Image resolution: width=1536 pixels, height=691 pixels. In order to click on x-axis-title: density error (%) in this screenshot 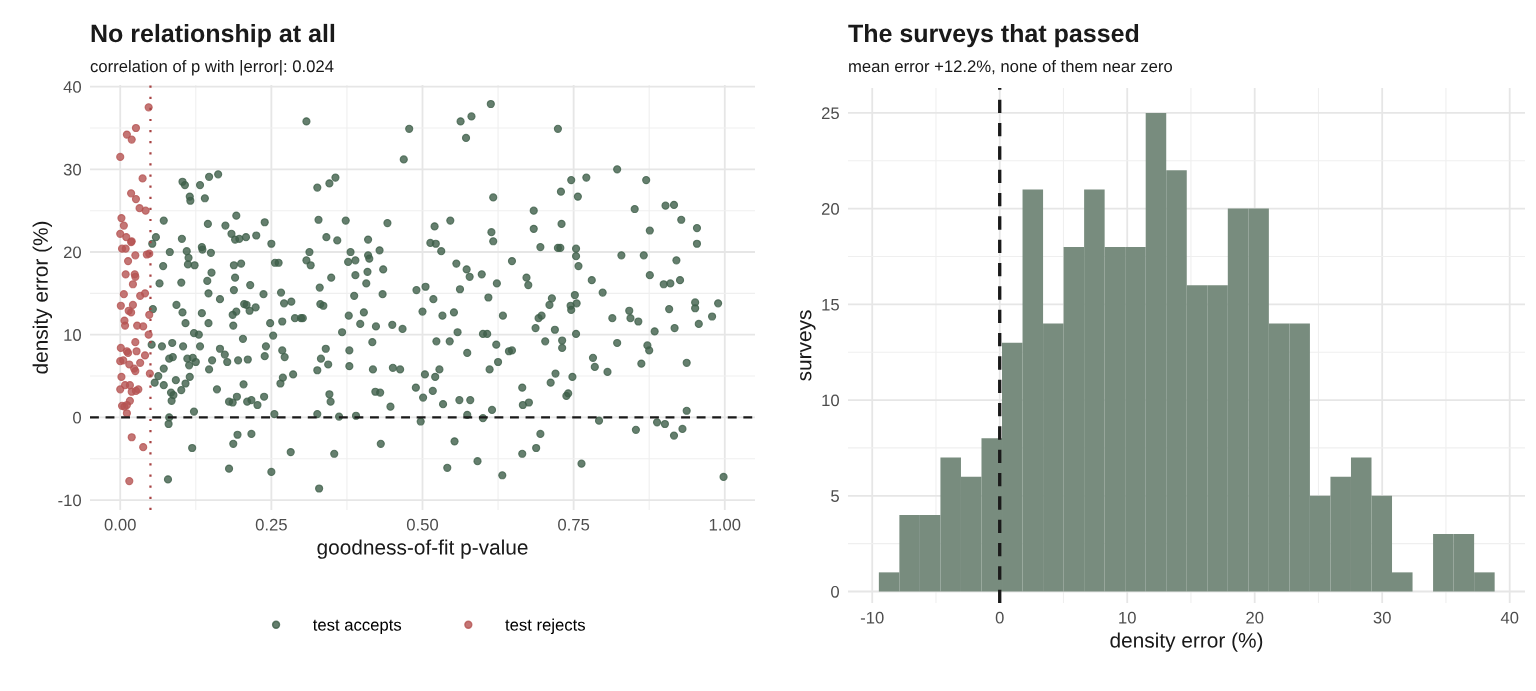, I will do `click(1186, 642)`.